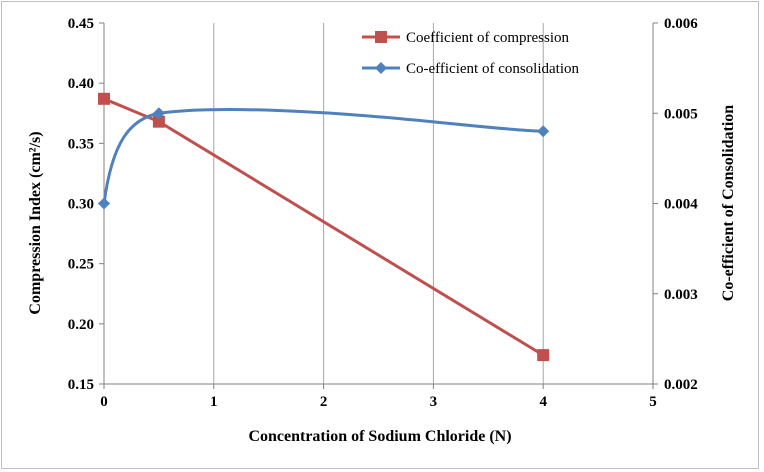 Image resolution: width=764 pixels, height=472 pixels. What do you see at coordinates (434, 402) in the screenshot?
I see `x-tick-label: 3` at bounding box center [434, 402].